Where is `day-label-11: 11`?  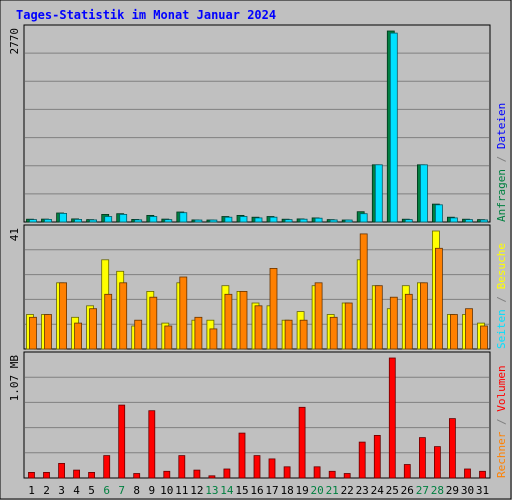
day-label-11: 11 is located at coordinates (181, 490).